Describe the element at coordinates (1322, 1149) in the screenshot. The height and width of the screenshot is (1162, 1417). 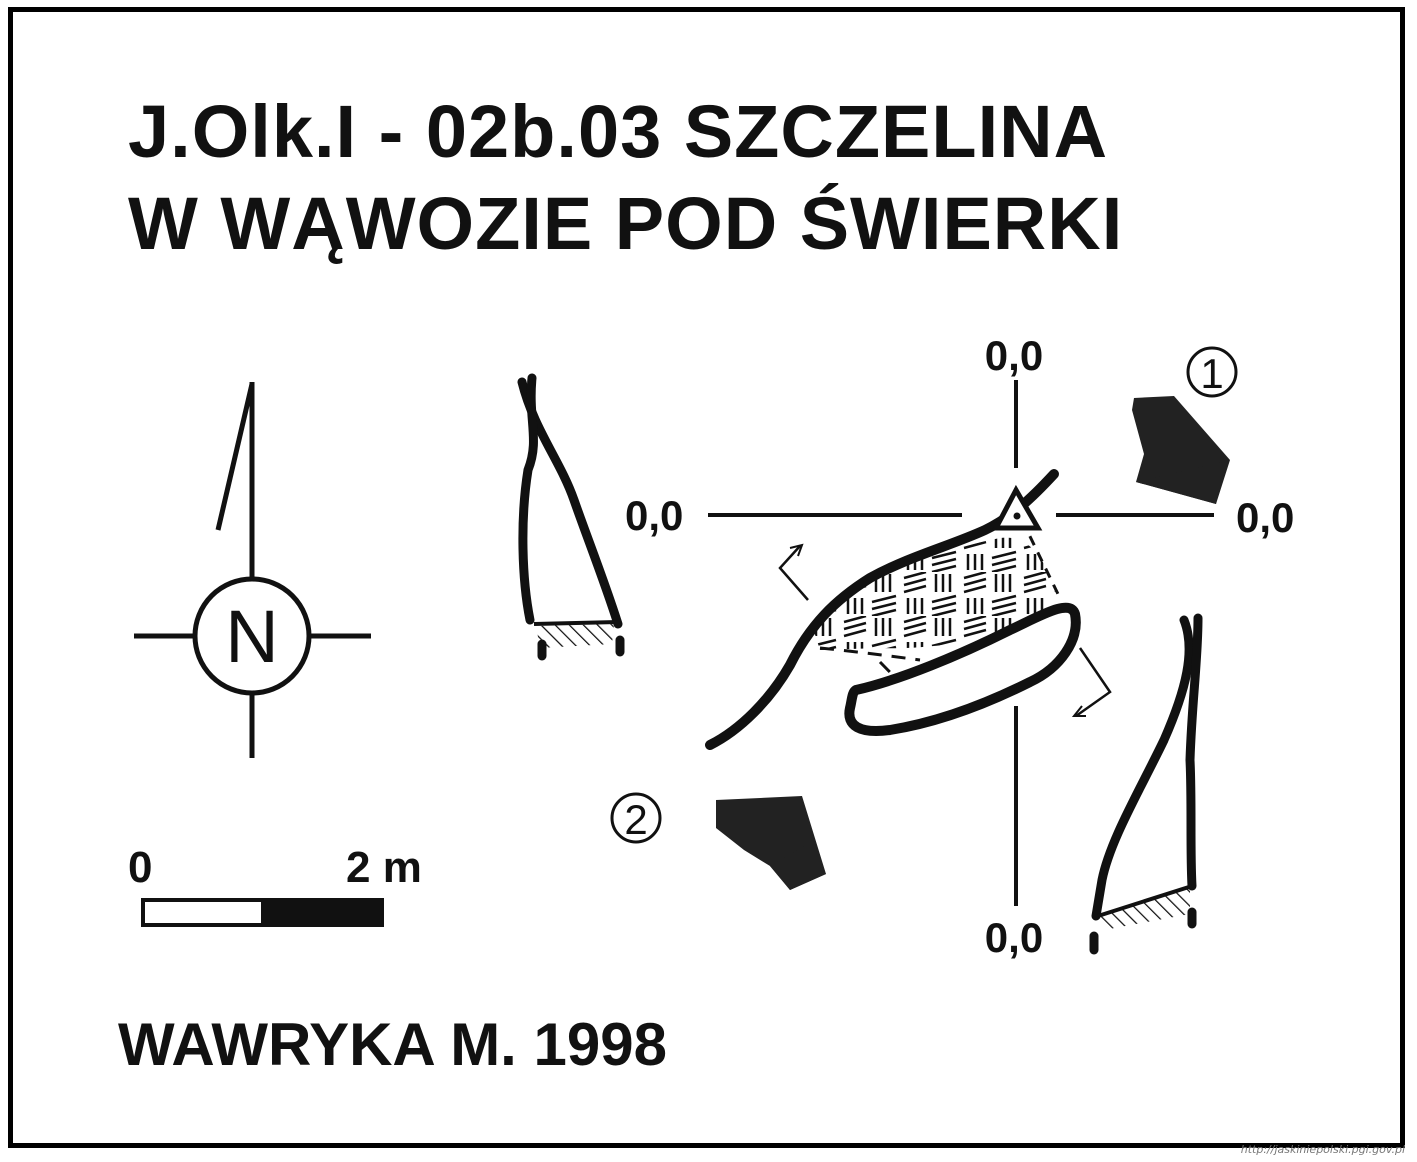
I see `source-watermark: http://jaskiniepolski.pgi.gov.pl` at that location.